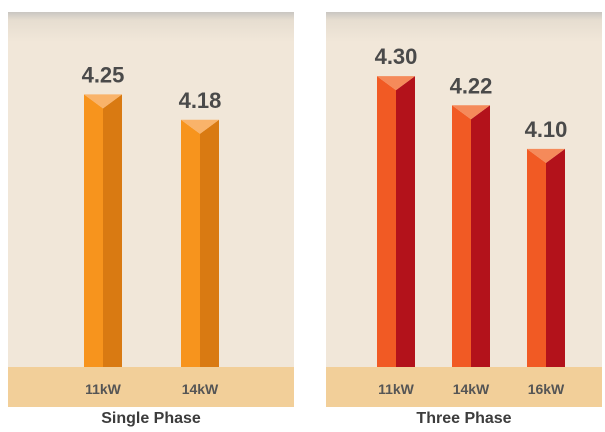 The height and width of the screenshot is (432, 605). Describe the element at coordinates (546, 389) in the screenshot. I see `category-label: 16kW` at that location.